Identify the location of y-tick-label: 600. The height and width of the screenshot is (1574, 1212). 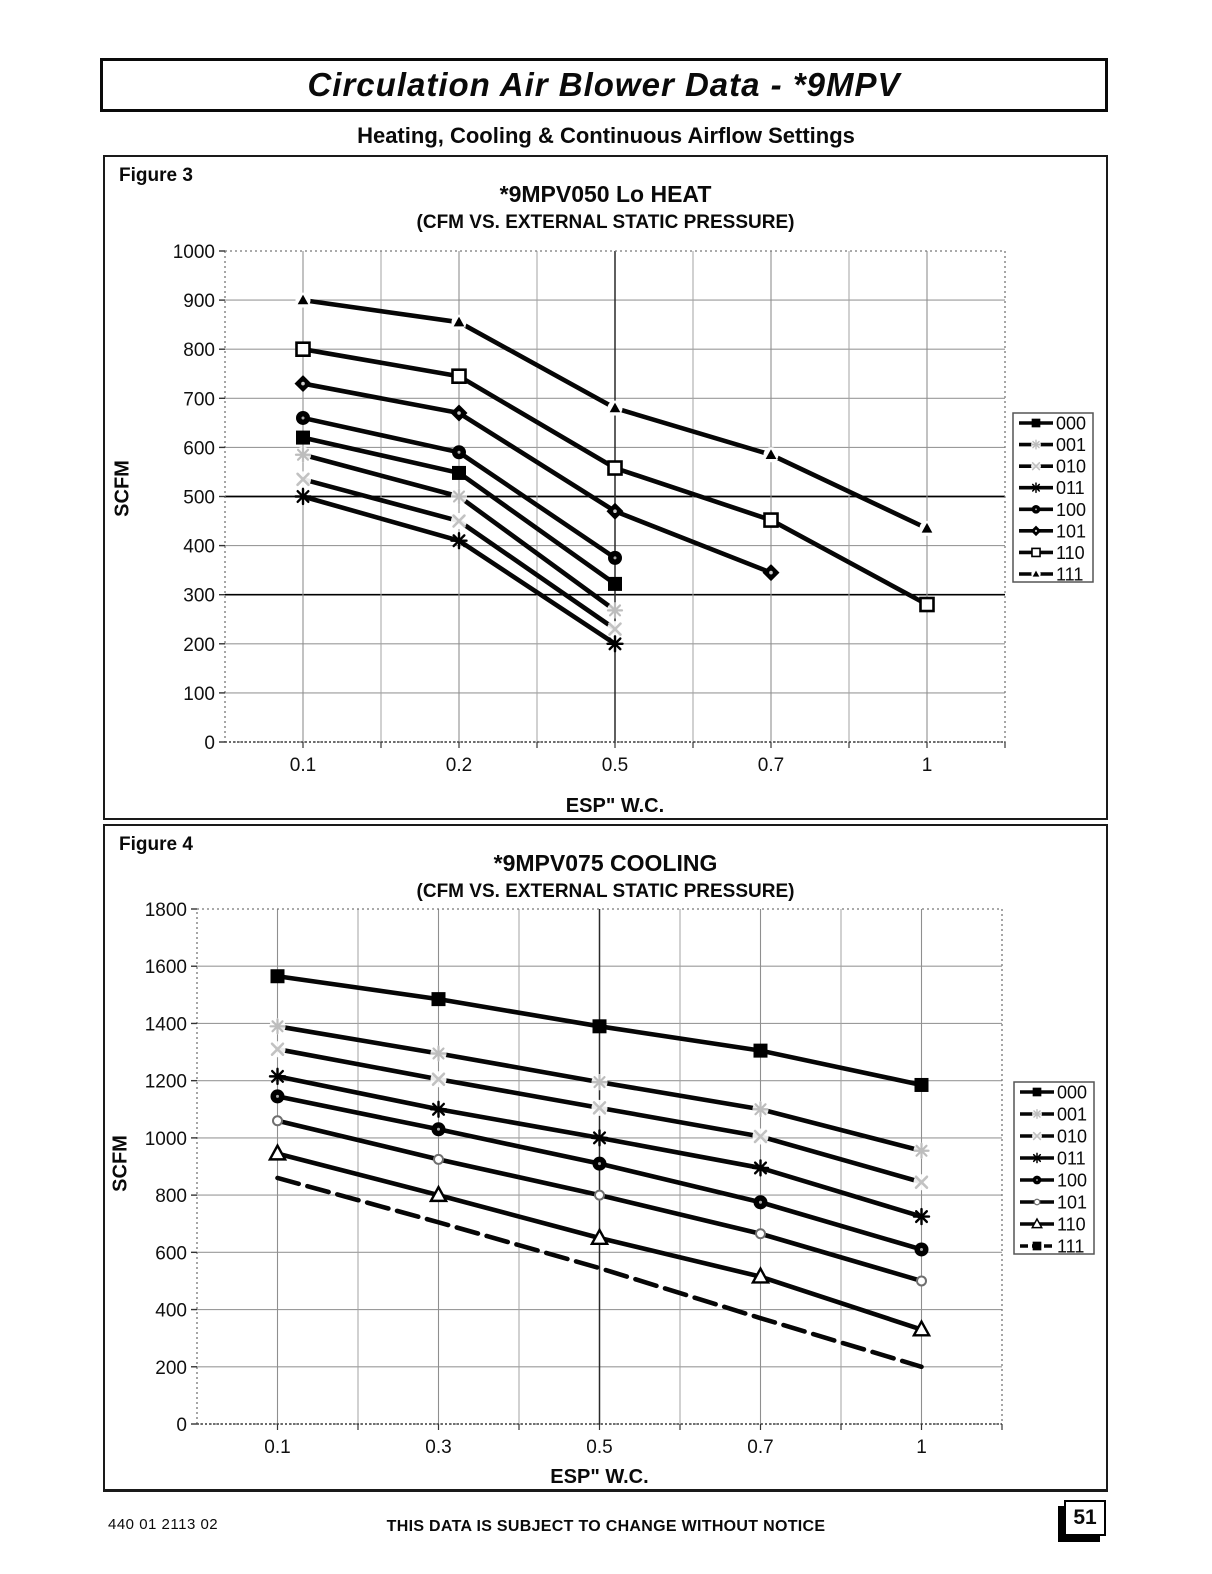
(171, 1253).